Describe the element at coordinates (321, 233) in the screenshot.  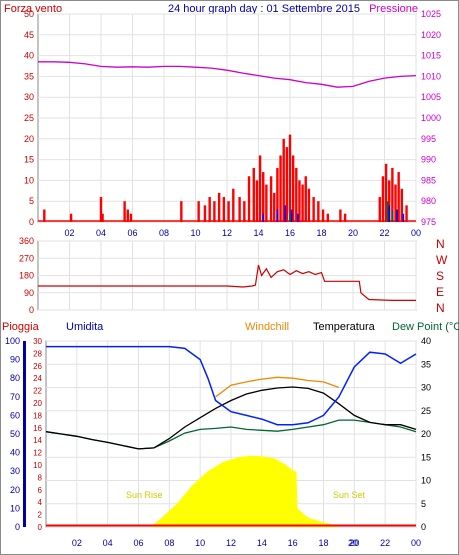
I see `wind-time-tick-label: 18` at that location.